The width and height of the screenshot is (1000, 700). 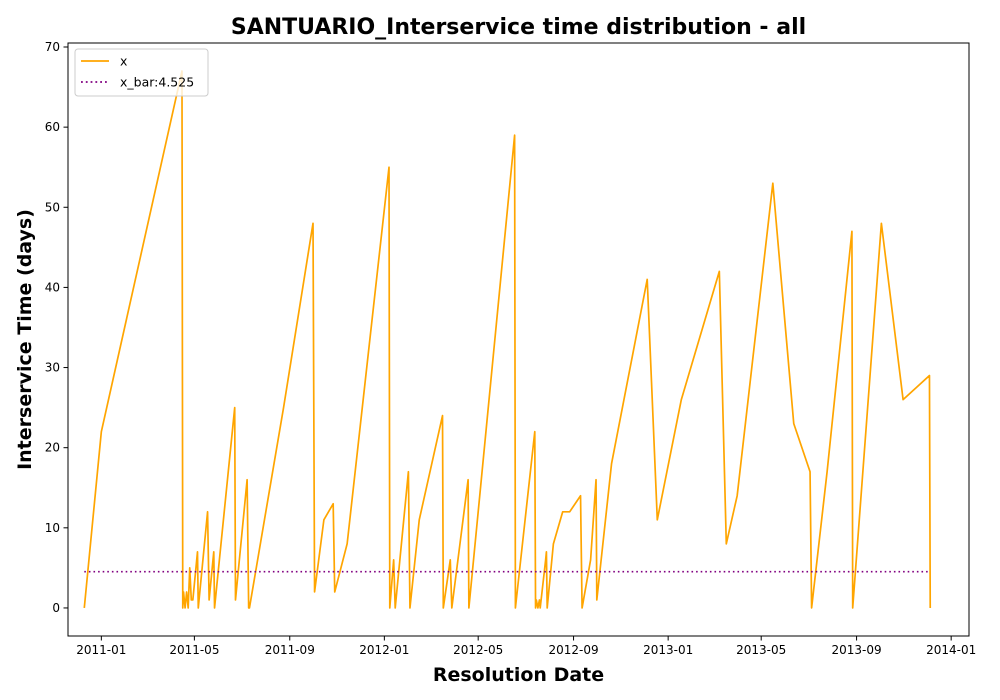 What do you see at coordinates (290, 650) in the screenshot?
I see `x-tick-label: 2011-09` at bounding box center [290, 650].